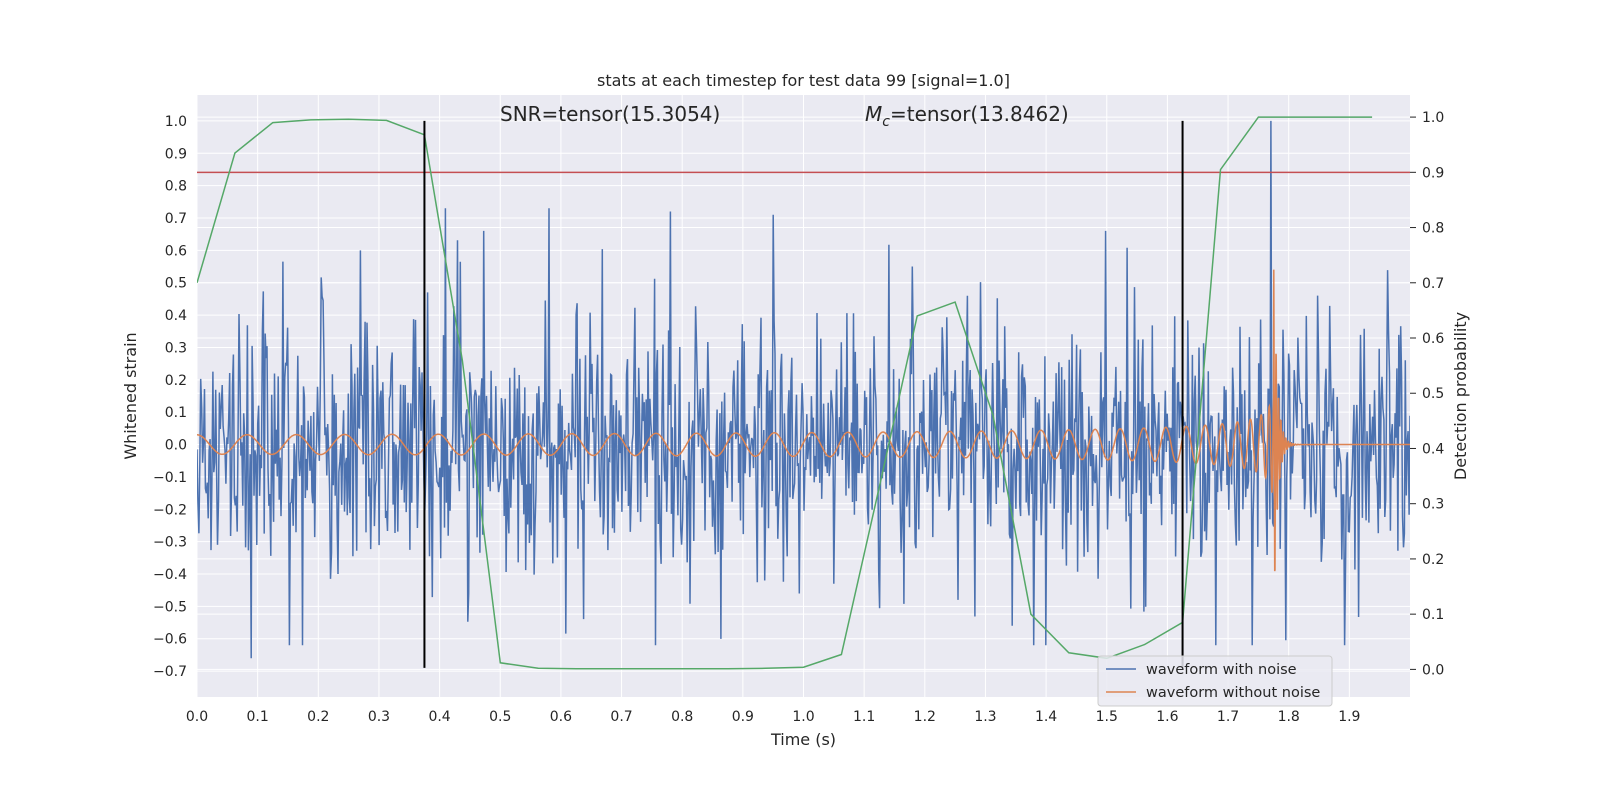 This screenshot has width=1600, height=800. I want to click on y2-tick-label: 0.0, so click(1433, 670).